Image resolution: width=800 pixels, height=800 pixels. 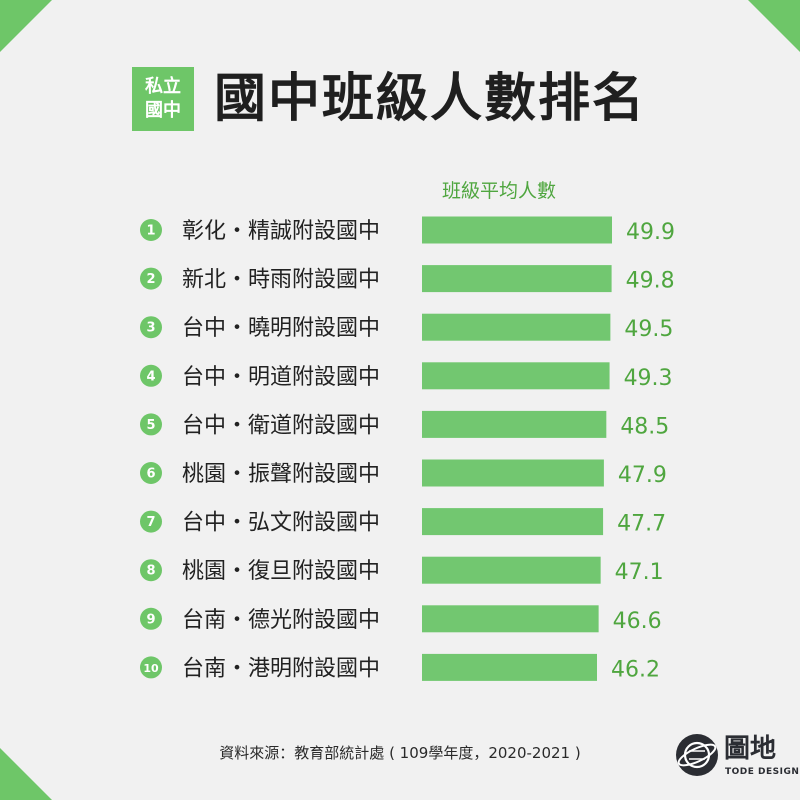 I want to click on rank-number: 4, so click(x=150, y=376).